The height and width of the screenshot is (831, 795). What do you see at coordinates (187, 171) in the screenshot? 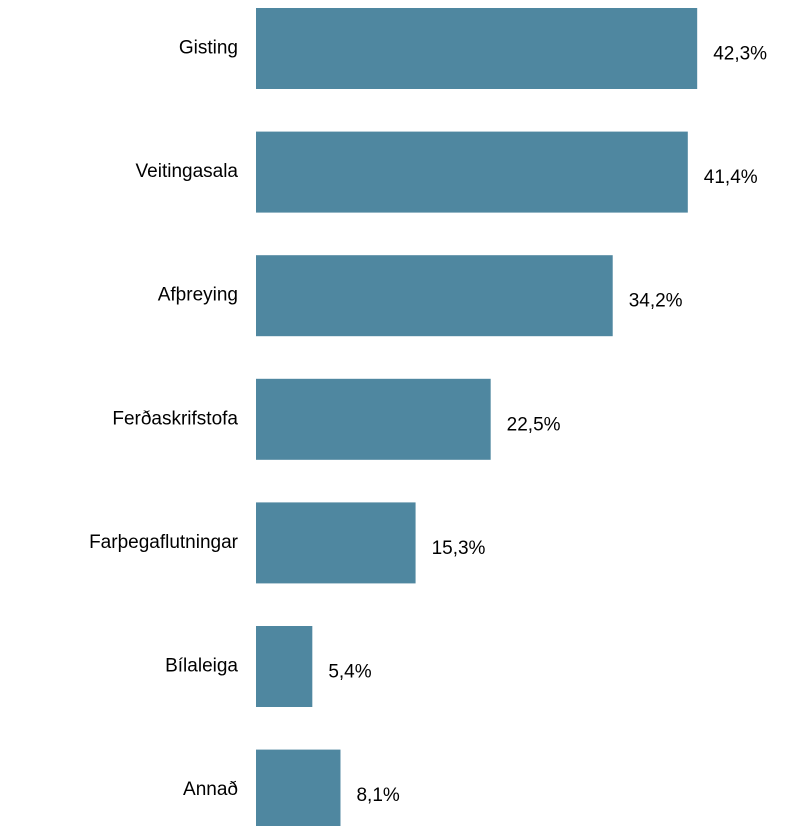
I see `category-label: Veitingasala` at bounding box center [187, 171].